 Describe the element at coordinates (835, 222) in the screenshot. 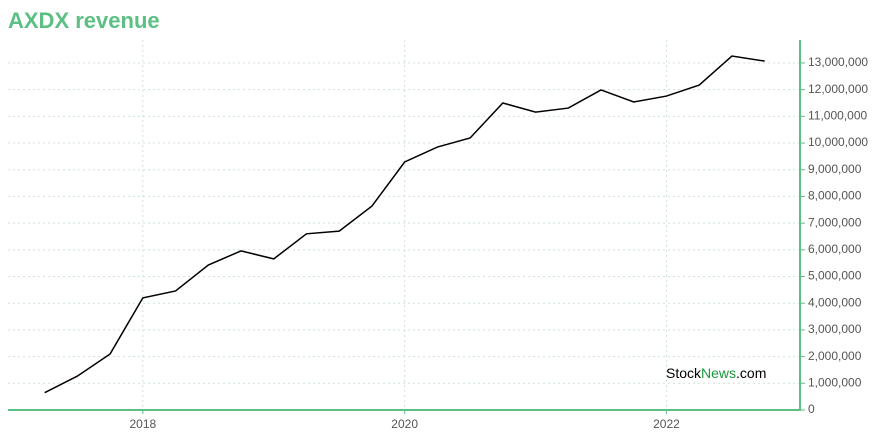

I see `y-tick-label: 7,000,000` at that location.